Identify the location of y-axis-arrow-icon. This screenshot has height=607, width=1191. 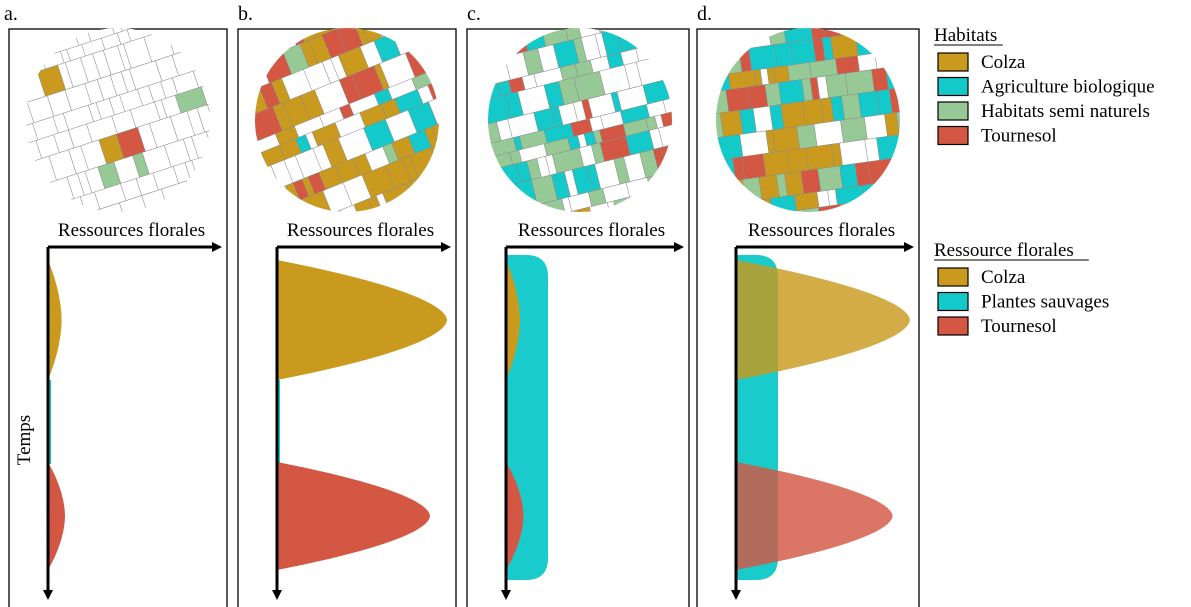
(48, 595).